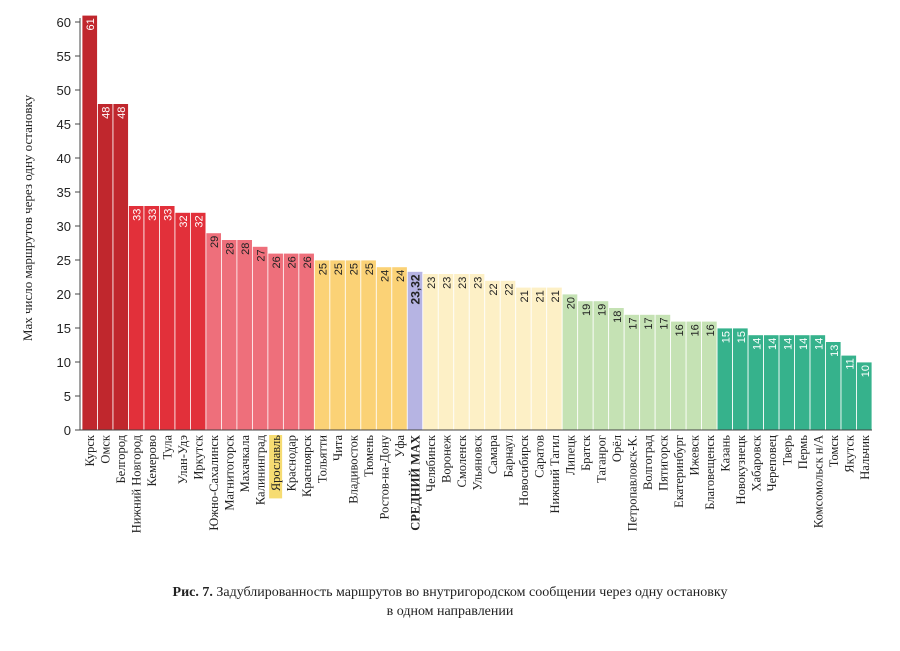 This screenshot has height=651, width=900. I want to click on bar-value-label: 23,32, so click(416, 289).